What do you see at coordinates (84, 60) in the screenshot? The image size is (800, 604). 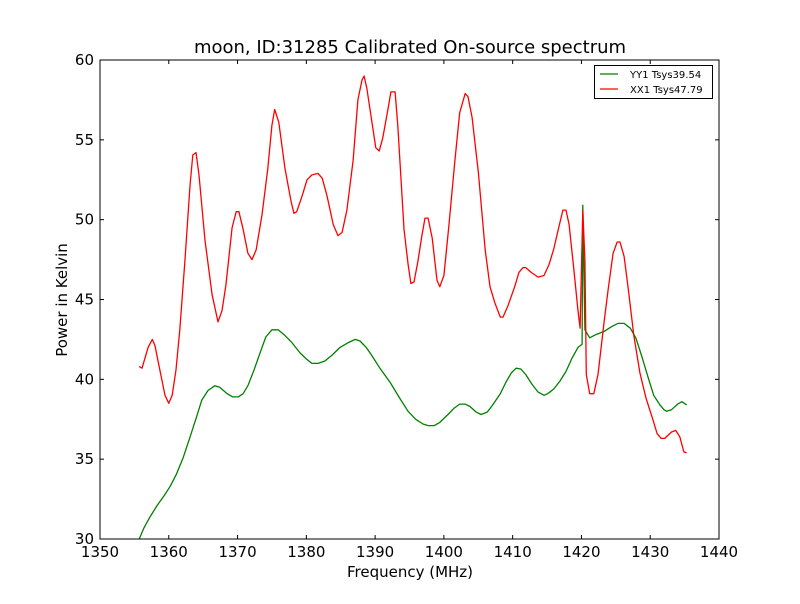 I see `y-tick-label: 60` at bounding box center [84, 60].